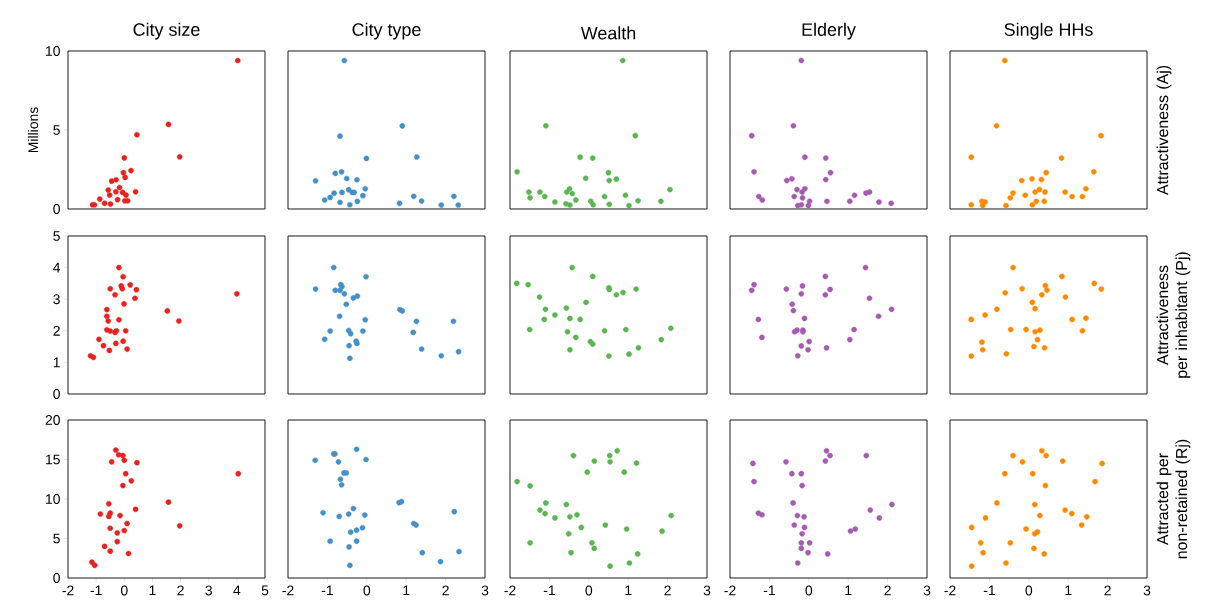  What do you see at coordinates (1048, 31) in the screenshot?
I see `chart-title: Single HHs` at bounding box center [1048, 31].